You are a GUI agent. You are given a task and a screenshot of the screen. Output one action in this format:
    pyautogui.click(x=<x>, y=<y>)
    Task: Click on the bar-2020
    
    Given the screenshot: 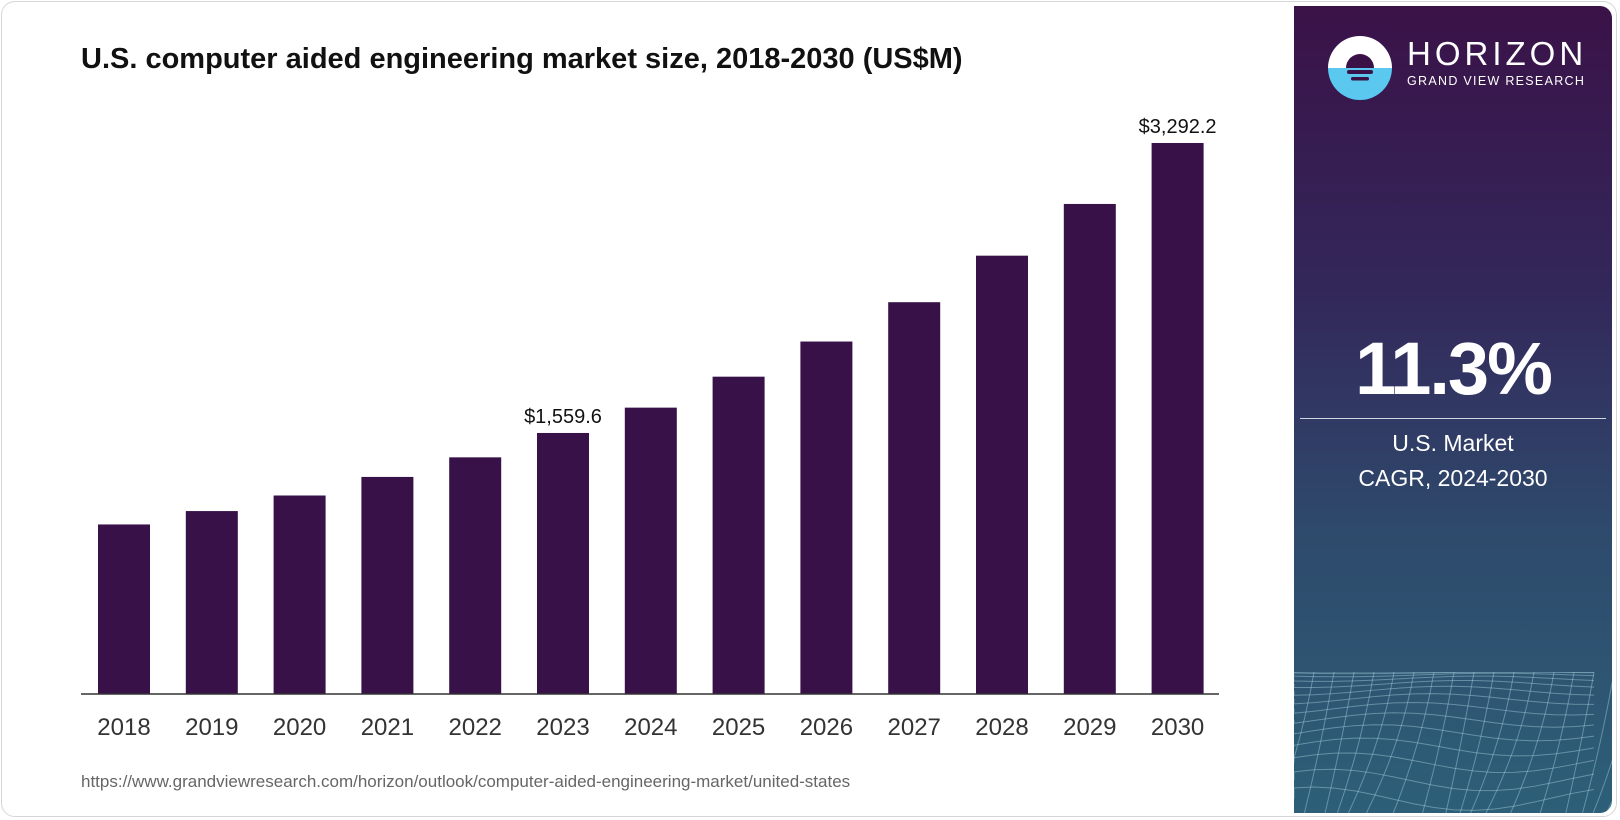 What is the action you would take?
    pyautogui.click(x=299, y=594)
    